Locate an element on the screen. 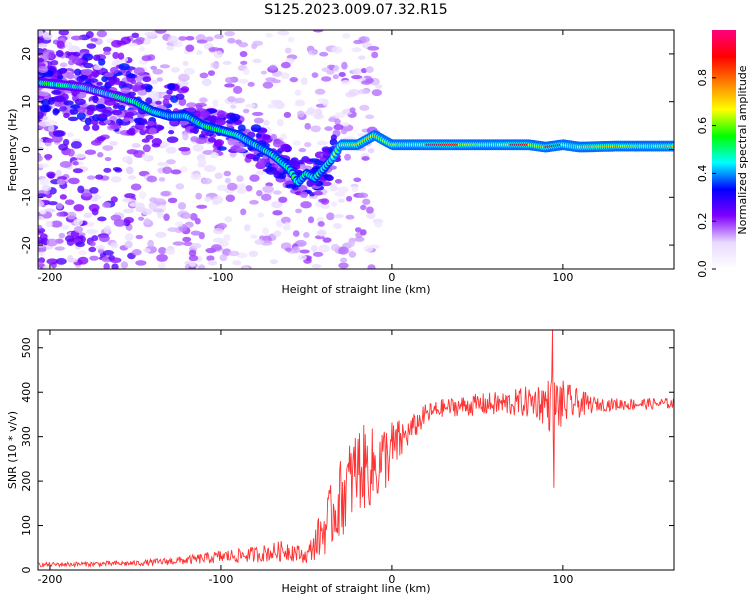 This screenshot has height=600, width=750. spectrogram-y-tick-label: 10 is located at coordinates (26, 102).